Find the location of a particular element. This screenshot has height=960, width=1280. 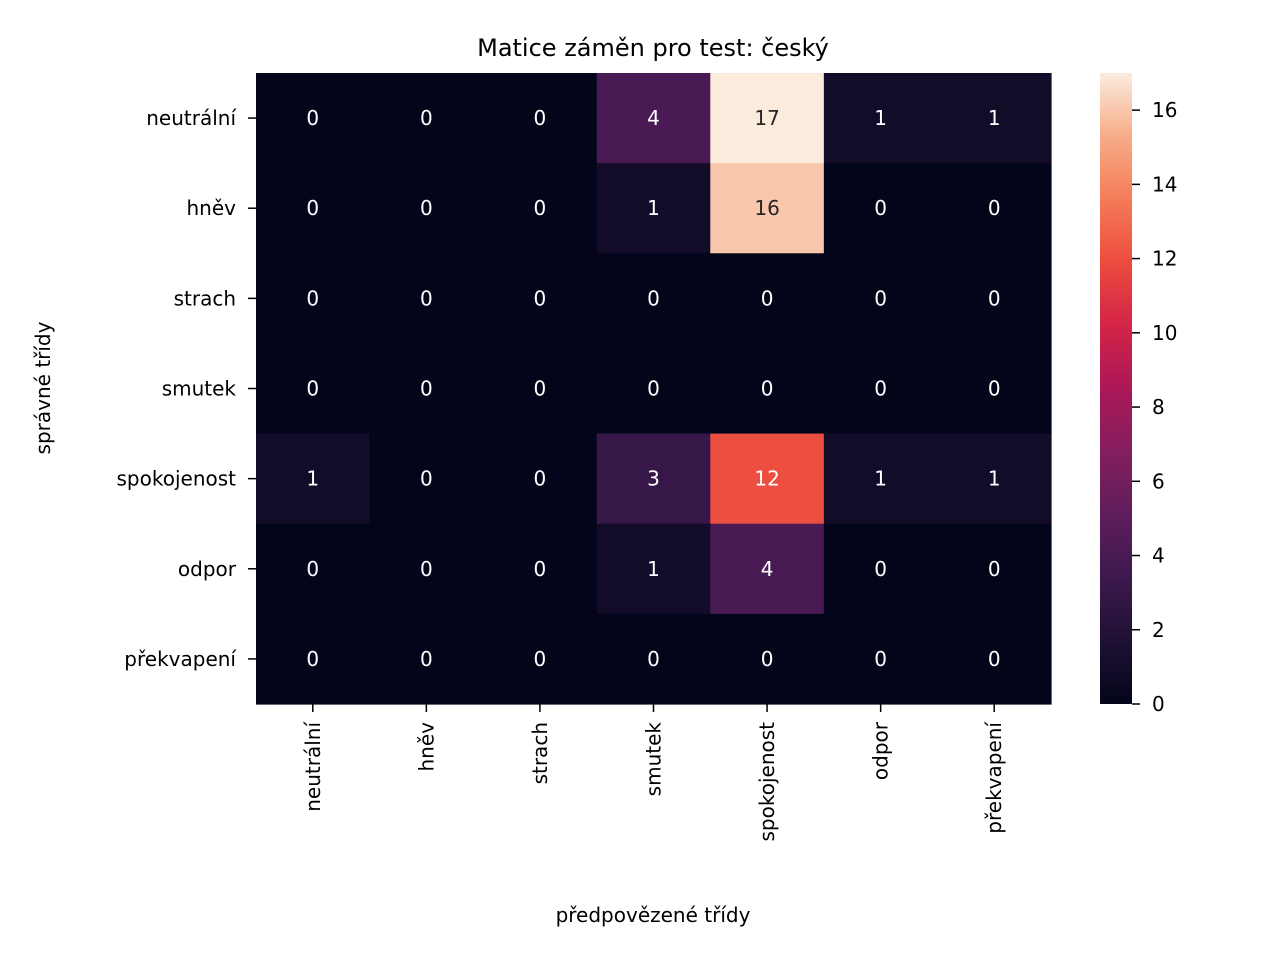

colorbar-tick-label: 12 is located at coordinates (1164, 259).